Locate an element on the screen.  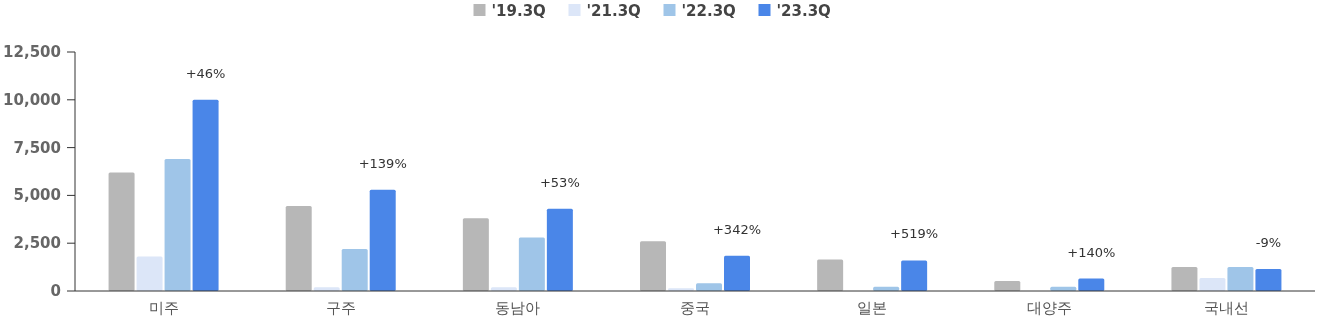
x-tick-label: 대양주 is located at coordinates (1049, 308).